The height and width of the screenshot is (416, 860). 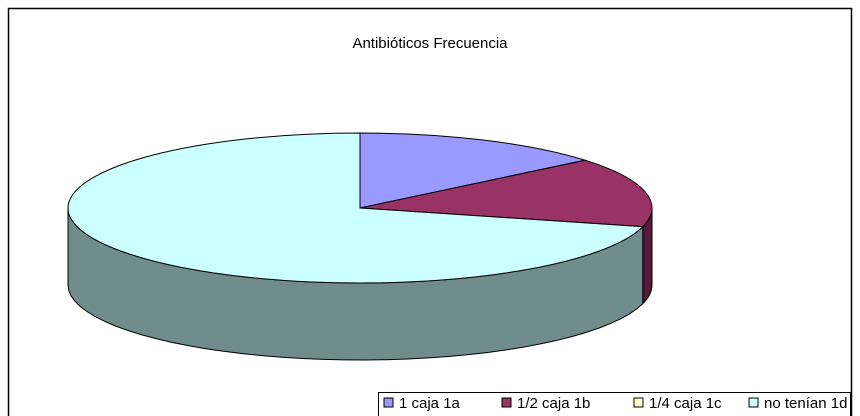 What do you see at coordinates (805, 403) in the screenshot?
I see `legend-label: no tenían 1d` at bounding box center [805, 403].